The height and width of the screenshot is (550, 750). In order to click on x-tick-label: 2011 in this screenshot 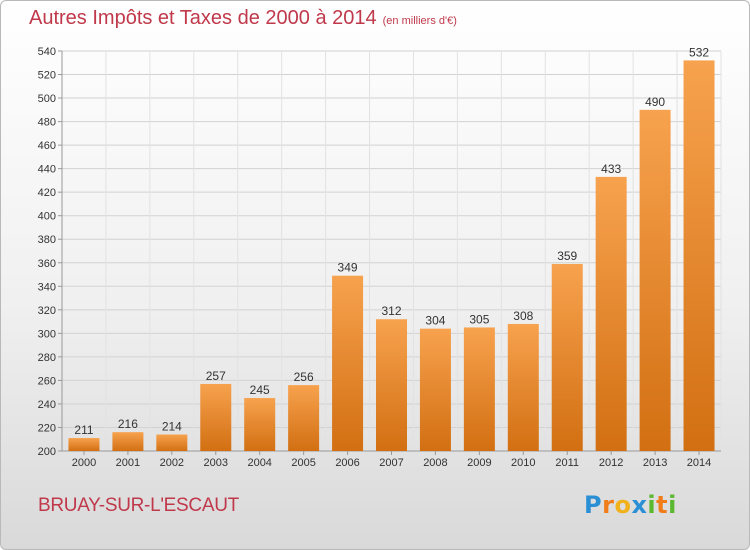, I will do `click(567, 463)`.